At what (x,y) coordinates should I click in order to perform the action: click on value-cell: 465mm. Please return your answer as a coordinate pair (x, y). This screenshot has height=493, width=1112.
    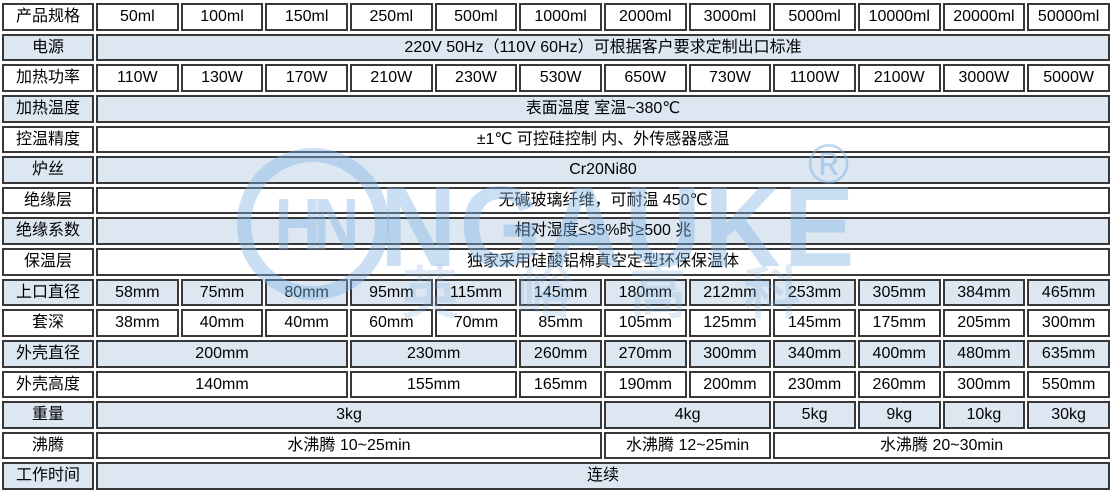
    Looking at the image, I should click on (1068, 292).